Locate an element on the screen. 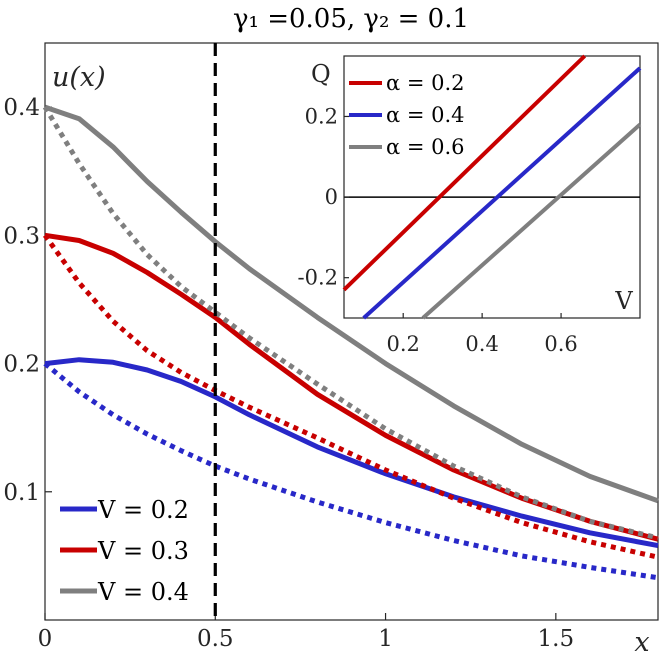 The image size is (664, 660). inset-y-ticks: -0.2 0 0.2 is located at coordinates (323, 197).